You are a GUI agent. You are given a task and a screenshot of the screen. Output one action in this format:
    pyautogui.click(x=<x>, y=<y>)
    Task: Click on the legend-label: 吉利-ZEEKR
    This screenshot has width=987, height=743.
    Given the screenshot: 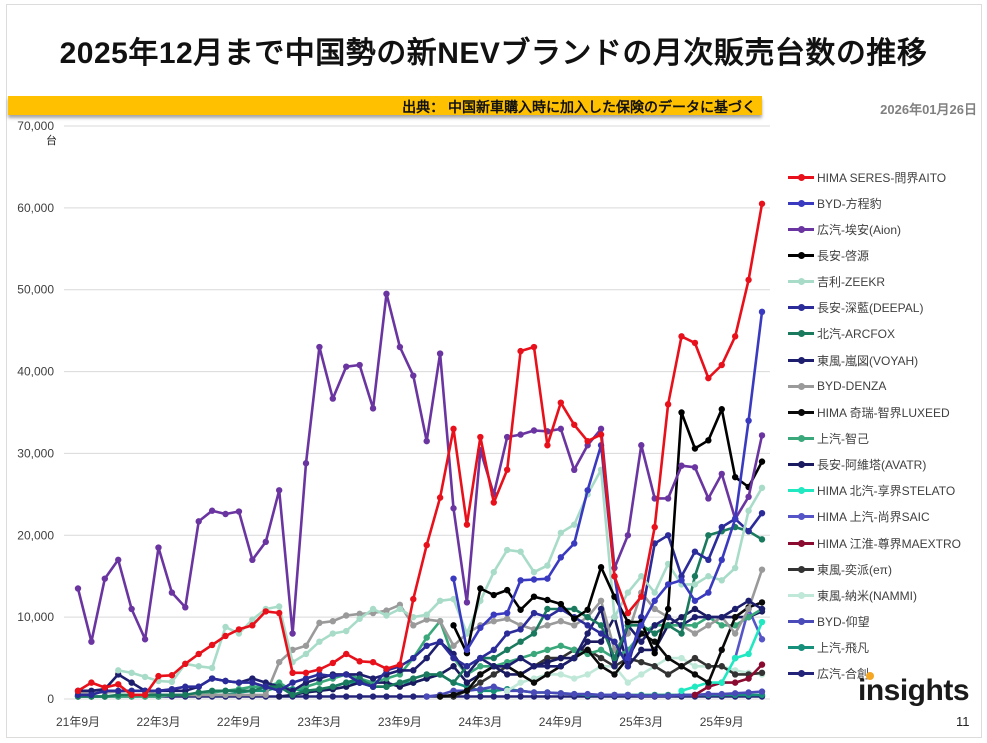 What is the action you would take?
    pyautogui.click(x=851, y=282)
    